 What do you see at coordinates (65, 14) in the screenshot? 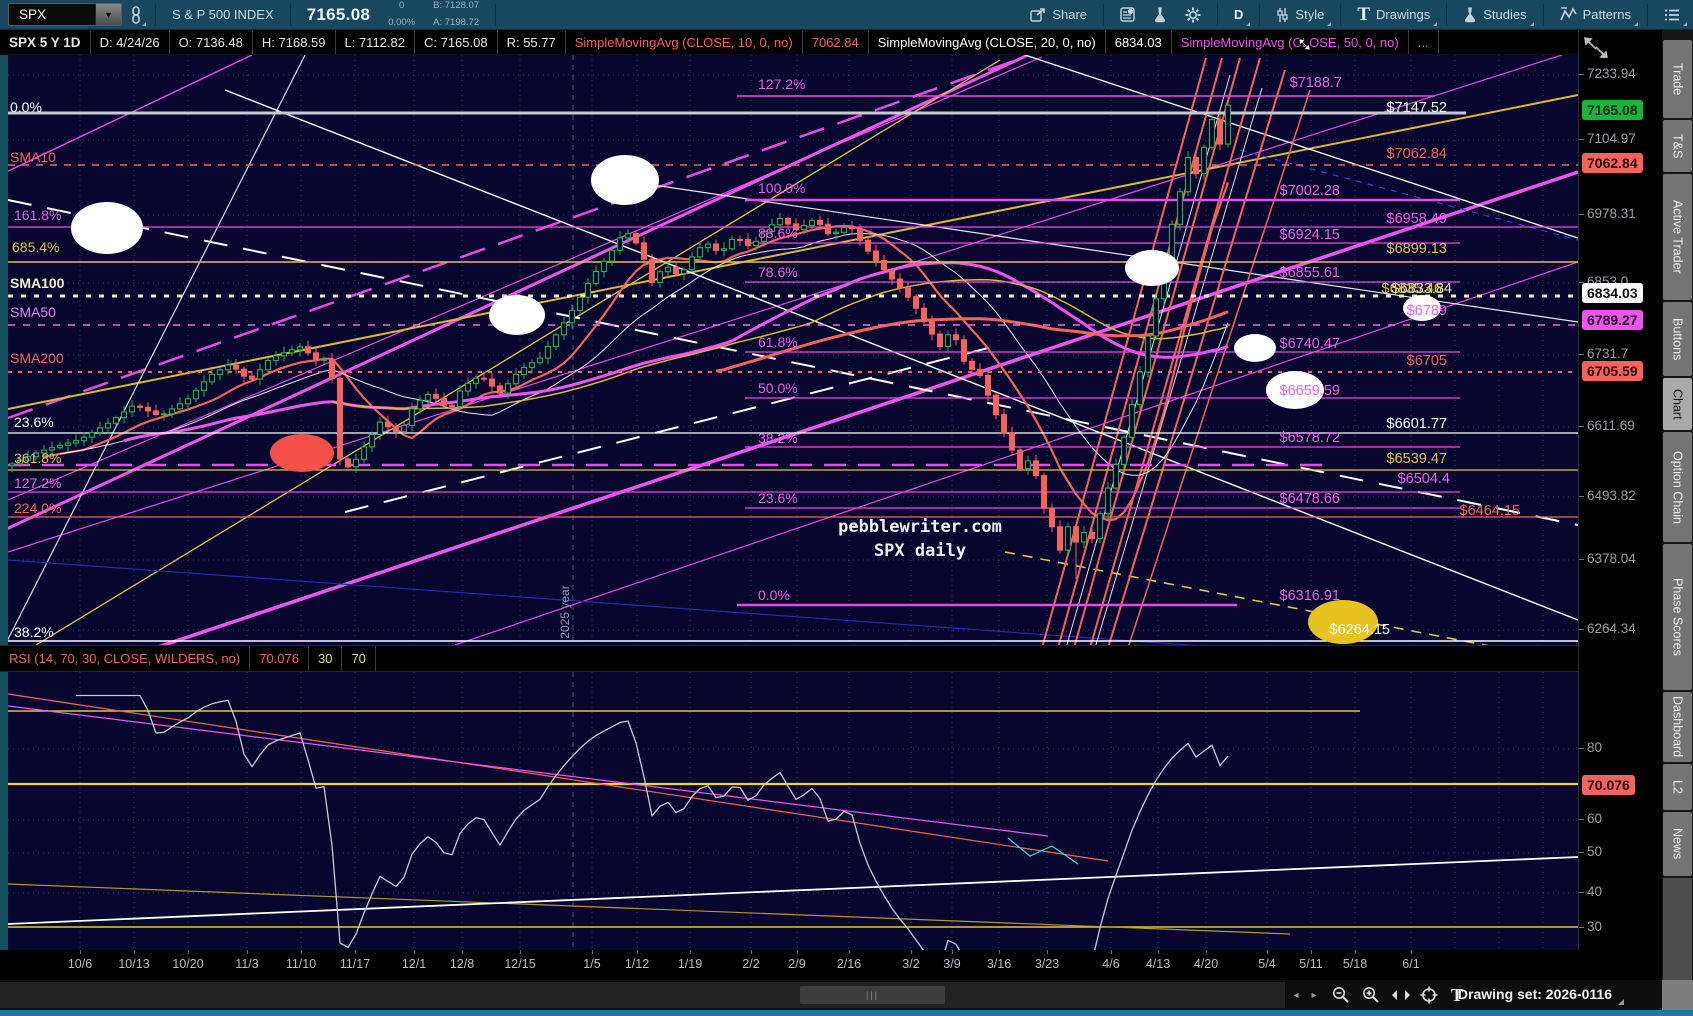
I see `symbol-combo: SPX ▼` at bounding box center [65, 14].